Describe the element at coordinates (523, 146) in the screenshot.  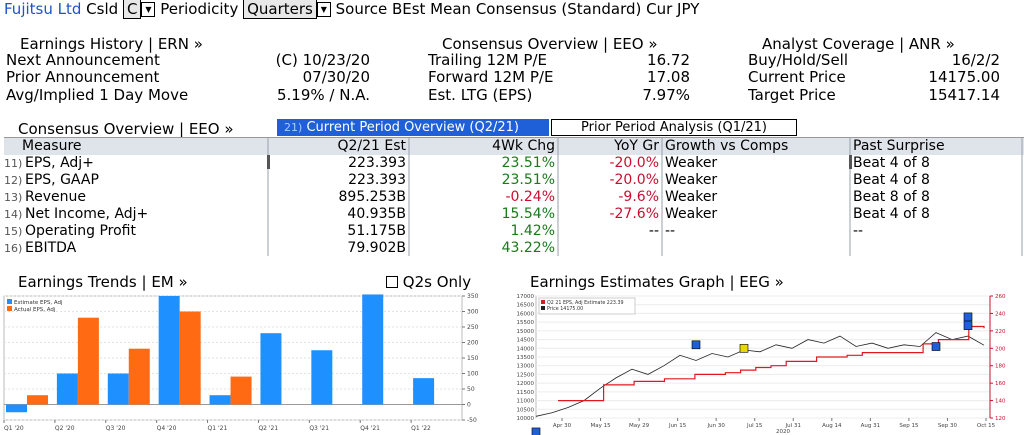
I see `col-4wk-chg: 4Wk Chg` at that location.